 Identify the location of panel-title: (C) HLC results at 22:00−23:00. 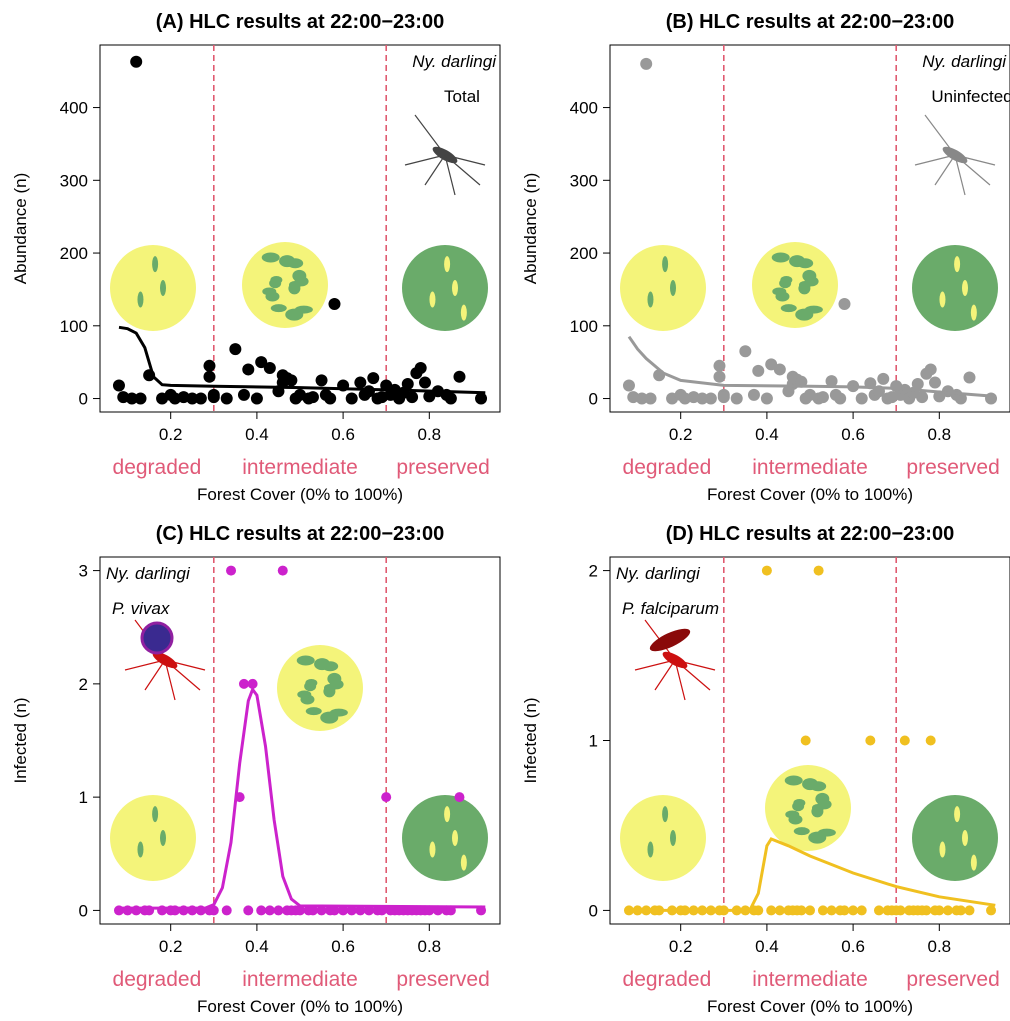
(300, 534).